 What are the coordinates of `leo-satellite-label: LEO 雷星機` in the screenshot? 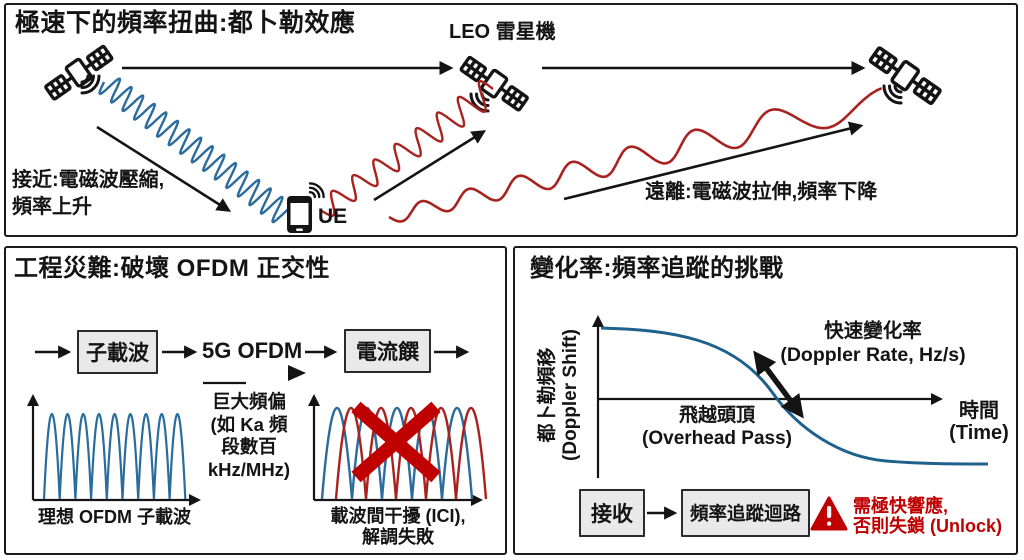 It's located at (502, 32).